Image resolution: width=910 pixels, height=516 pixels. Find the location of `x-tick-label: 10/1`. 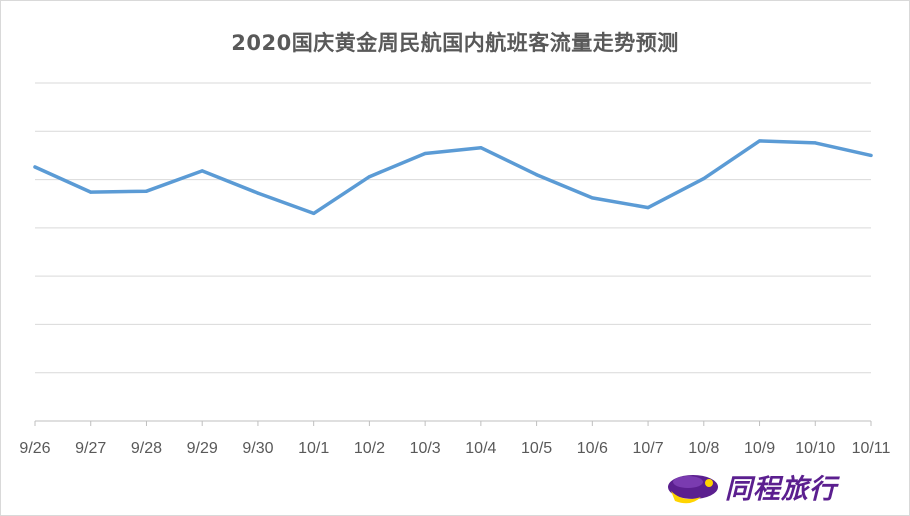

x-tick-label: 10/1 is located at coordinates (313, 448).